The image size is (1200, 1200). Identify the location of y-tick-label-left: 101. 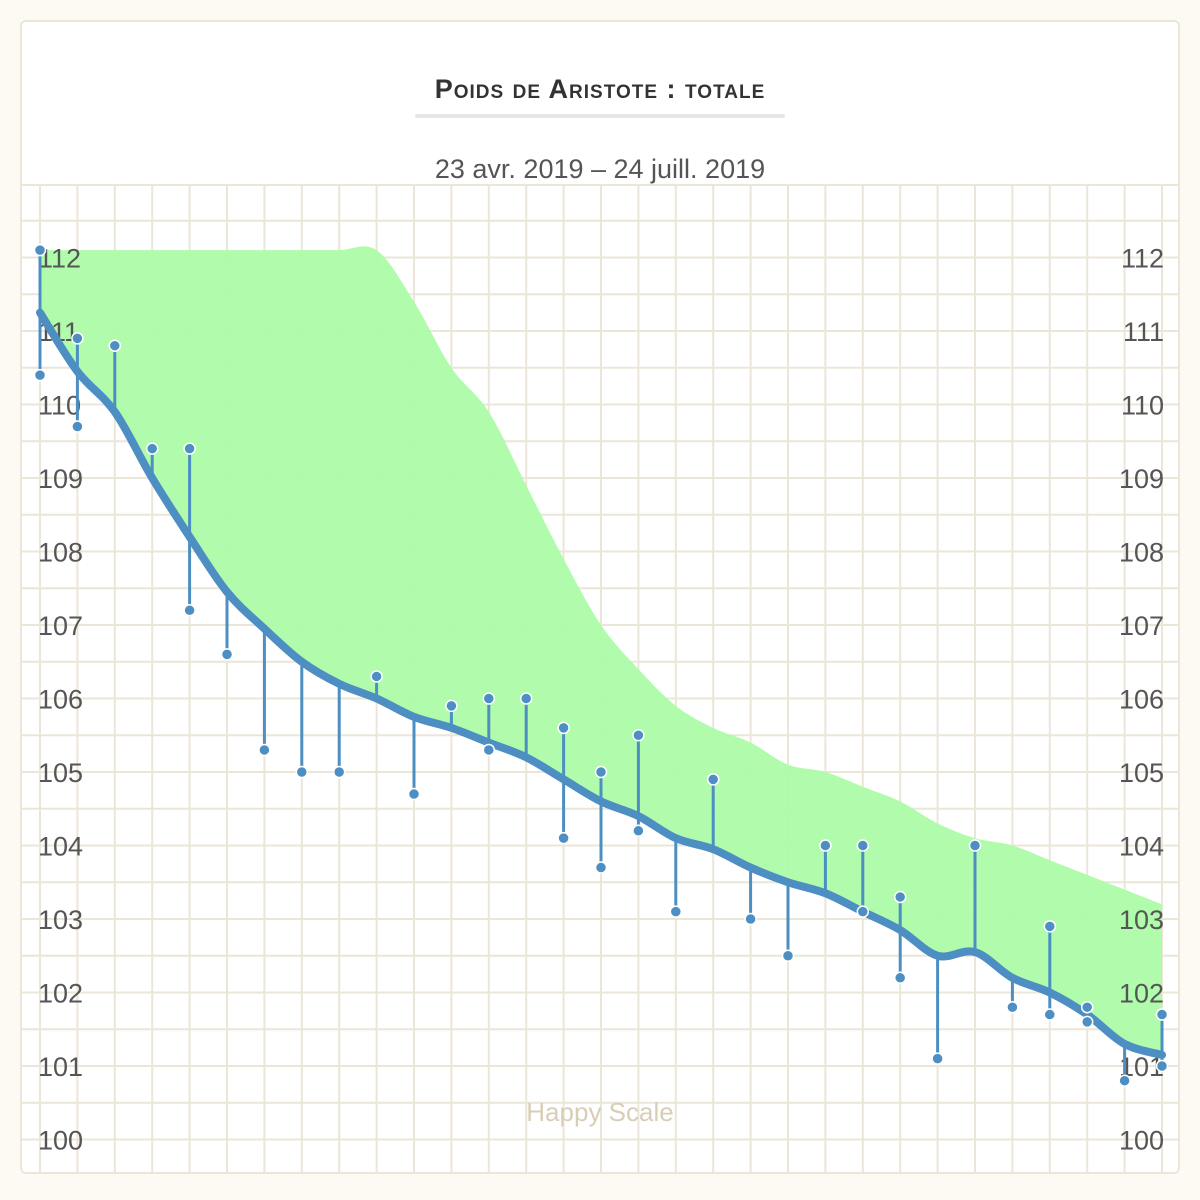
(60, 1067).